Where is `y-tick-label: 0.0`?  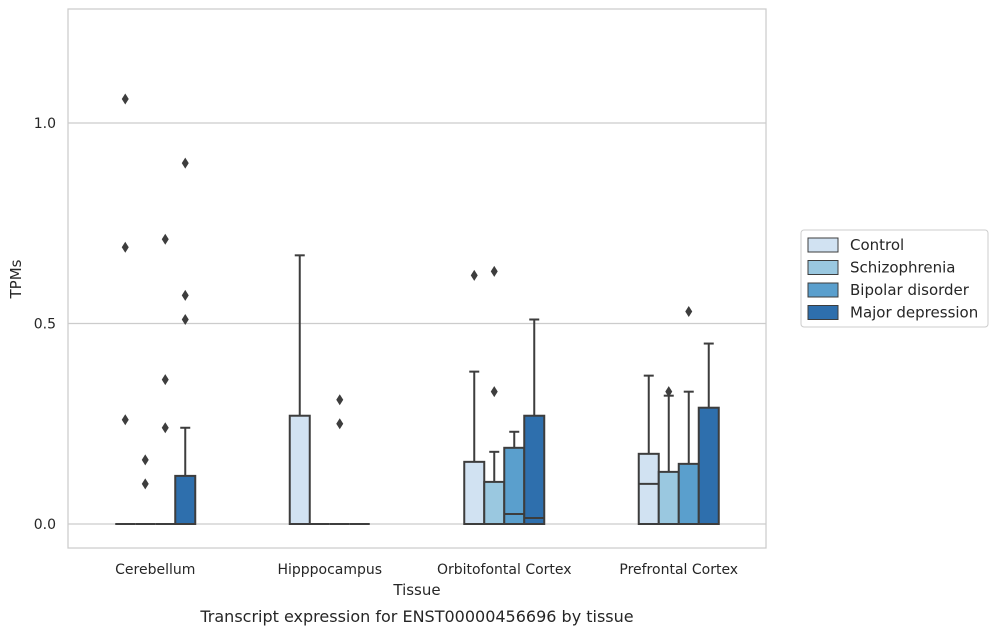 y-tick-label: 0.0 is located at coordinates (45, 525).